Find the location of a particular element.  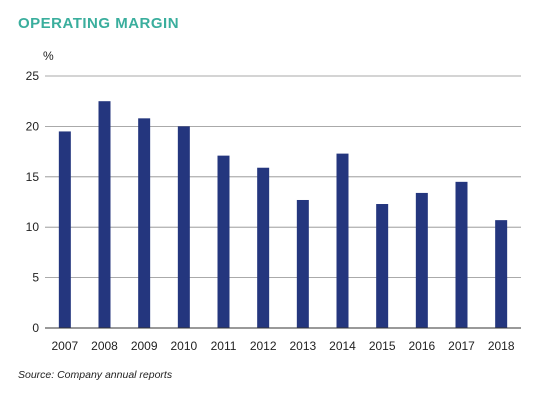

x-tick-label: 2012 is located at coordinates (263, 346).